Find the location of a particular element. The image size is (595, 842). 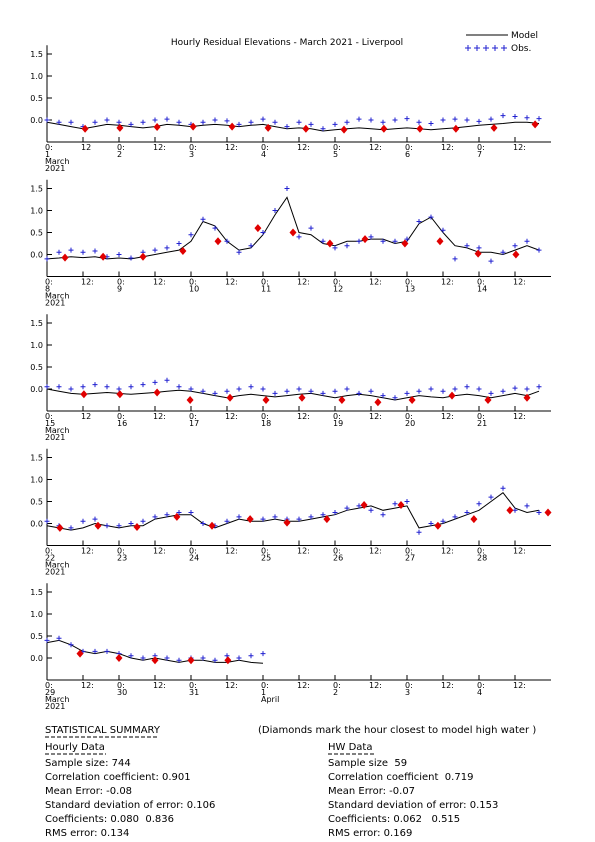

date-label: 4 is located at coordinates (263, 154).